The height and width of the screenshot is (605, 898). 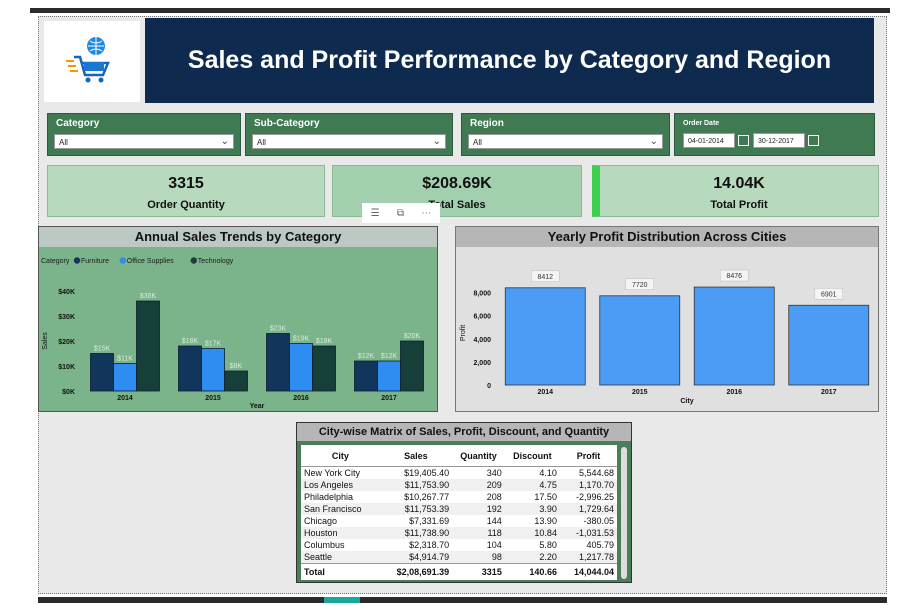 I want to click on y-tick-label: 2,000, so click(x=482, y=363).